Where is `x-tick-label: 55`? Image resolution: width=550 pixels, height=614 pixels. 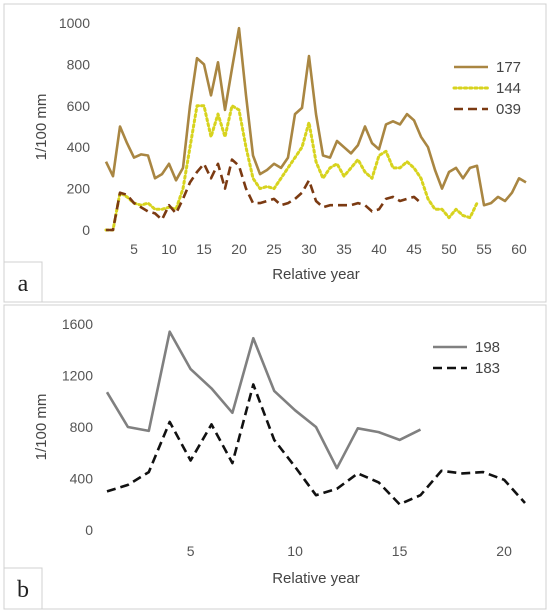 x-tick-label: 55 is located at coordinates (484, 249).